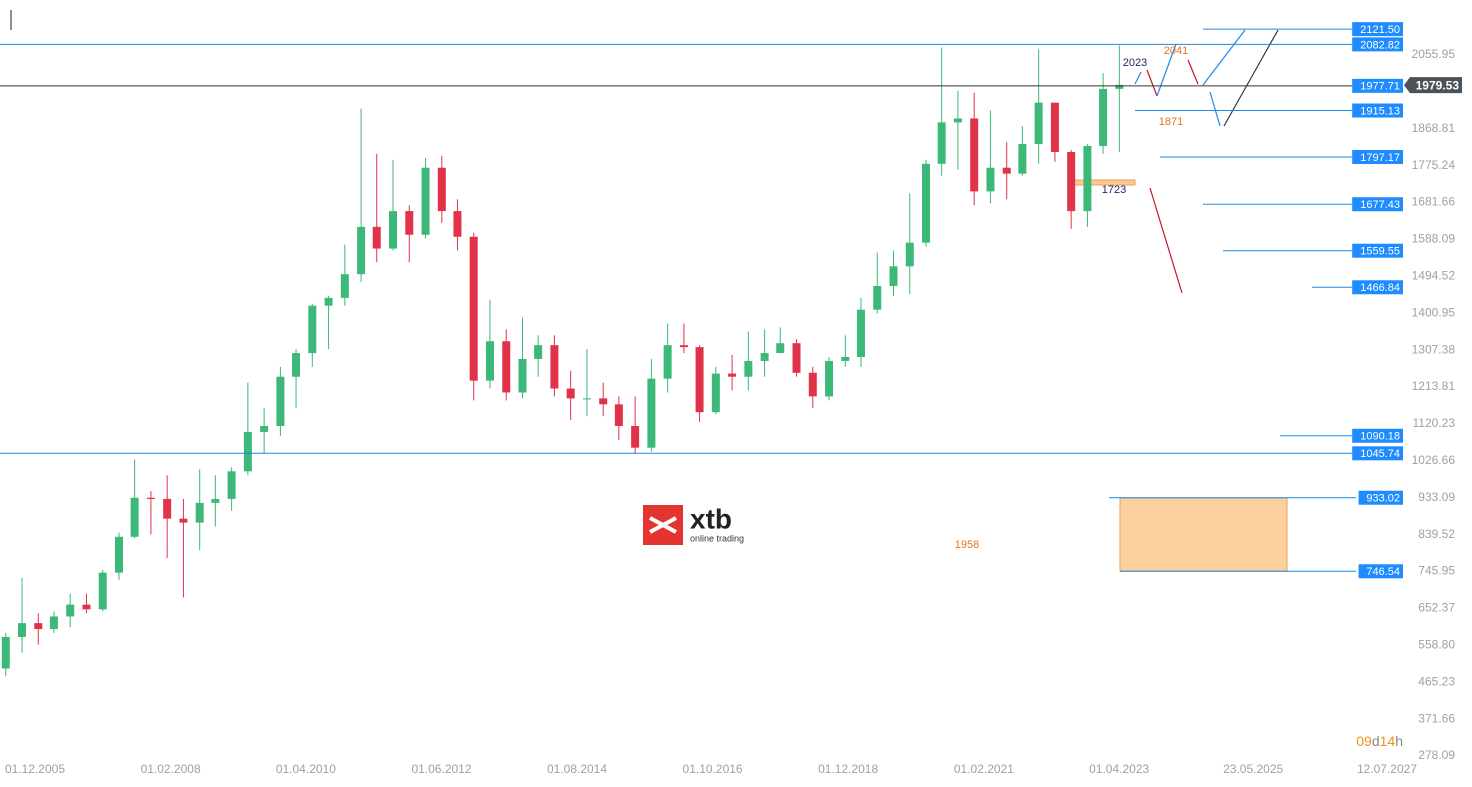  What do you see at coordinates (1434, 202) in the screenshot?
I see `y-tick-label: 1681.66` at bounding box center [1434, 202].